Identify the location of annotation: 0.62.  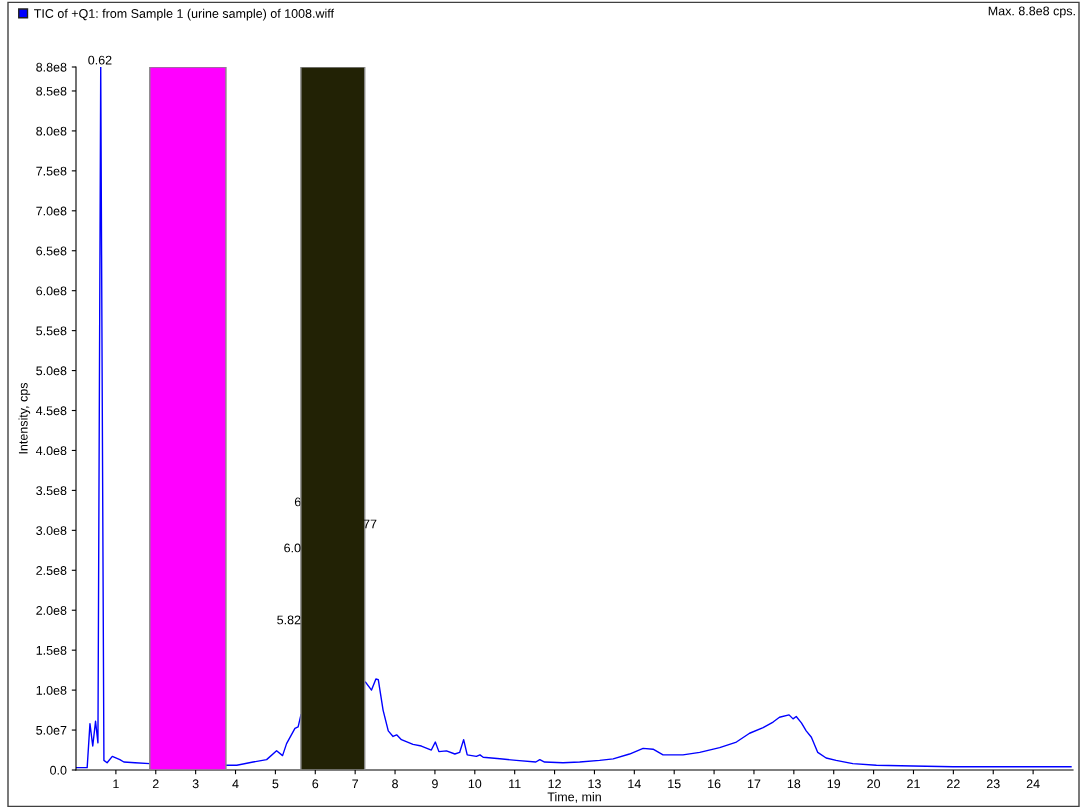
(100, 60).